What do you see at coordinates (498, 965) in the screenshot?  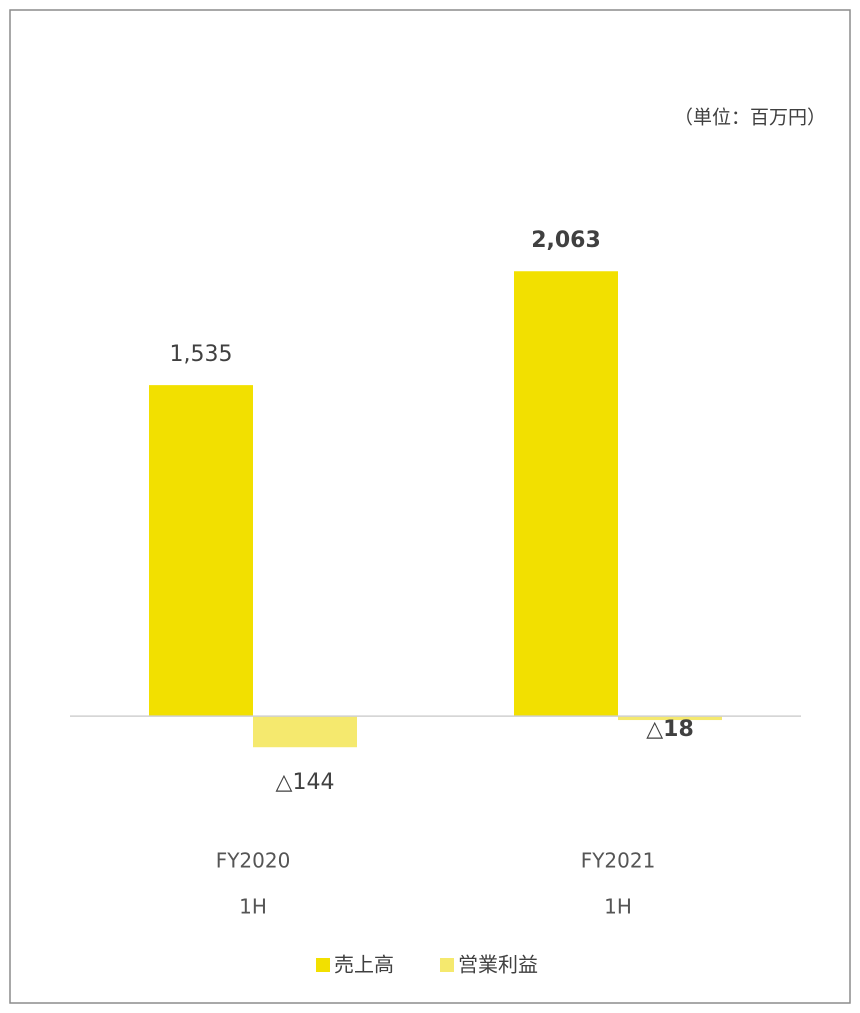 I see `legend-label: 営業利益` at bounding box center [498, 965].